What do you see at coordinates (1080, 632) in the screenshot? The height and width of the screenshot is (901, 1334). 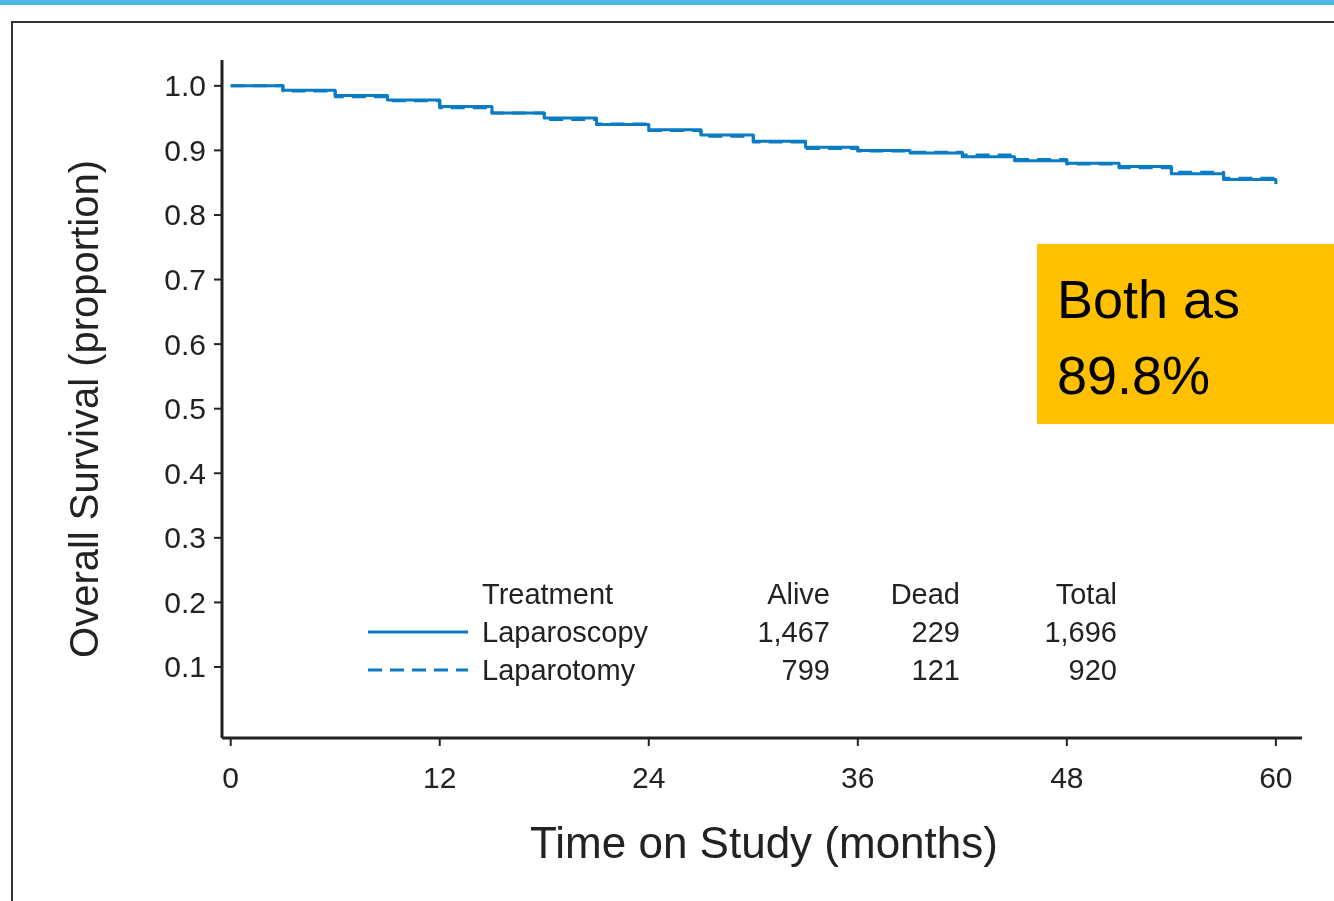 I see `annotation: 1,696` at bounding box center [1080, 632].